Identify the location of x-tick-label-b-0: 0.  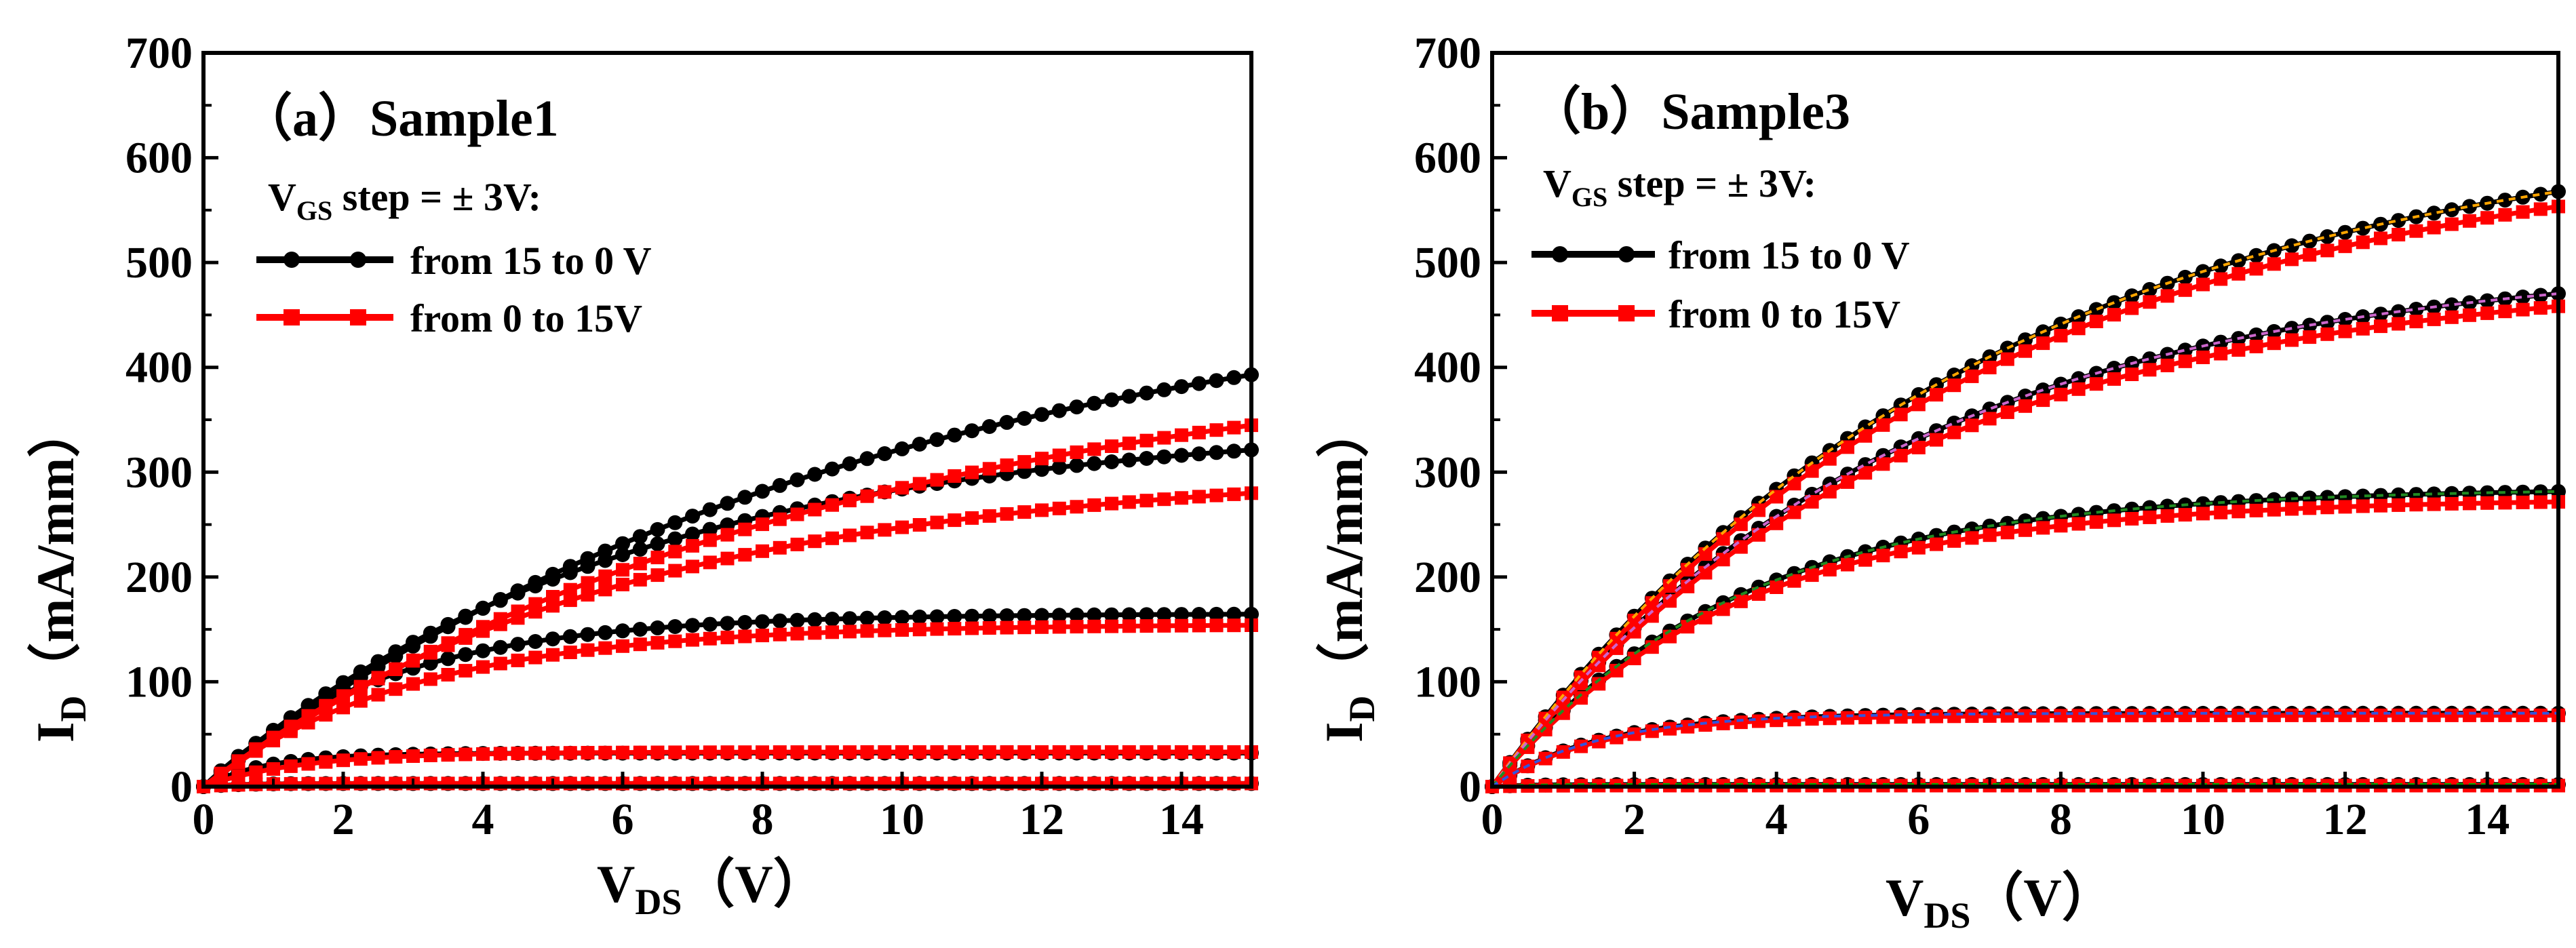
(1492, 819).